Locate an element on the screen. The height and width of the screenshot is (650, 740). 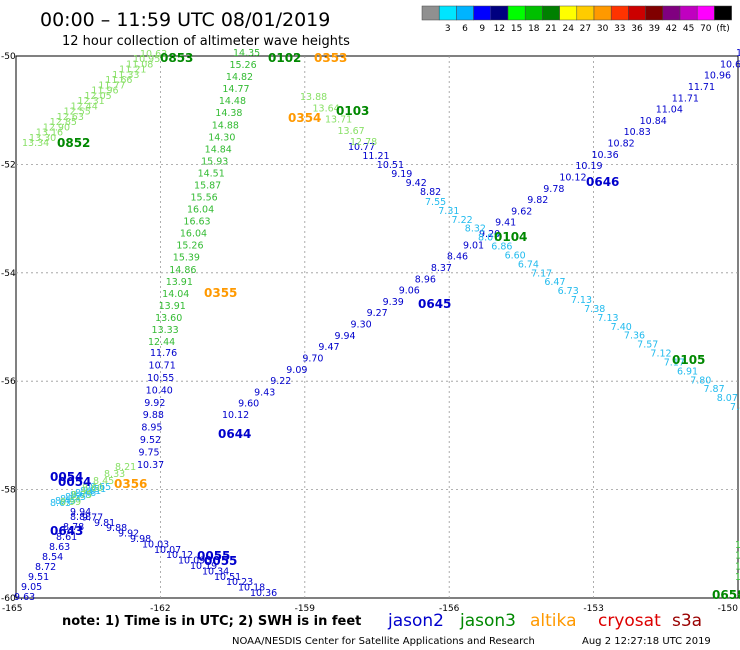
latitude-label: -58 is located at coordinates (8, 491).